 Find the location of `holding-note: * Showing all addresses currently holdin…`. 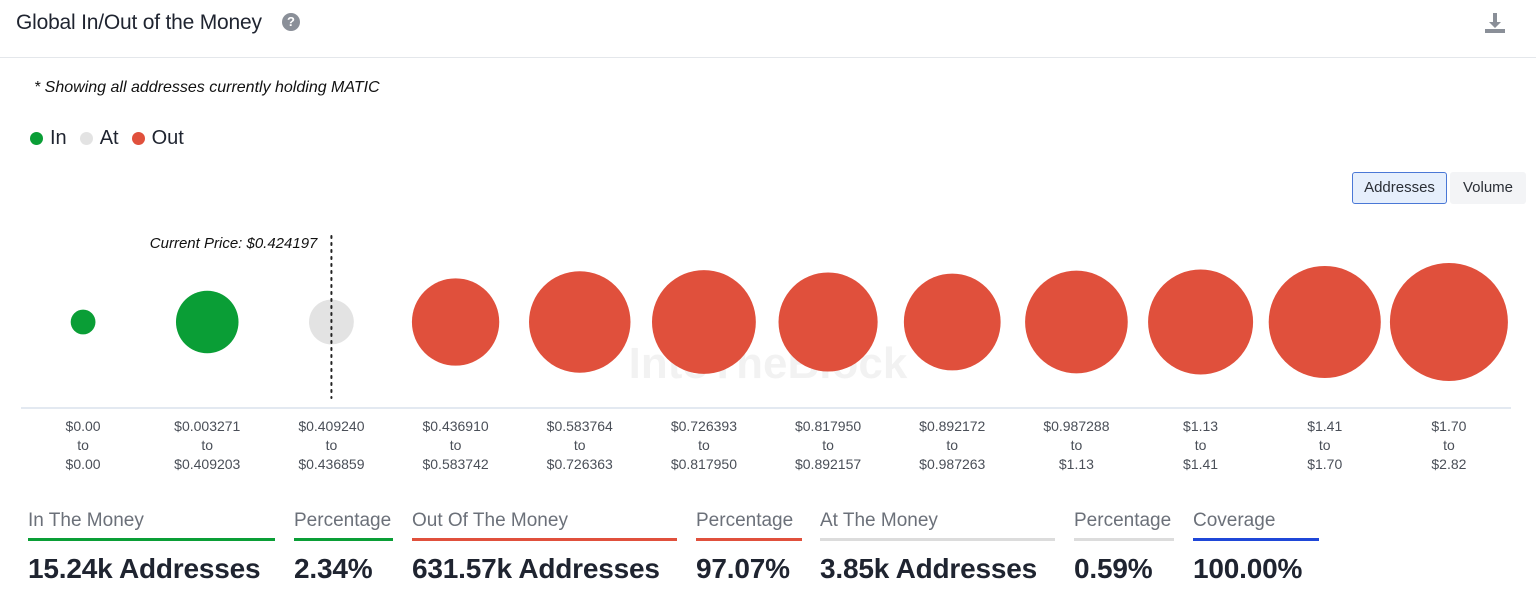

holding-note: * Showing all addresses currently holdin… is located at coordinates (207, 87).